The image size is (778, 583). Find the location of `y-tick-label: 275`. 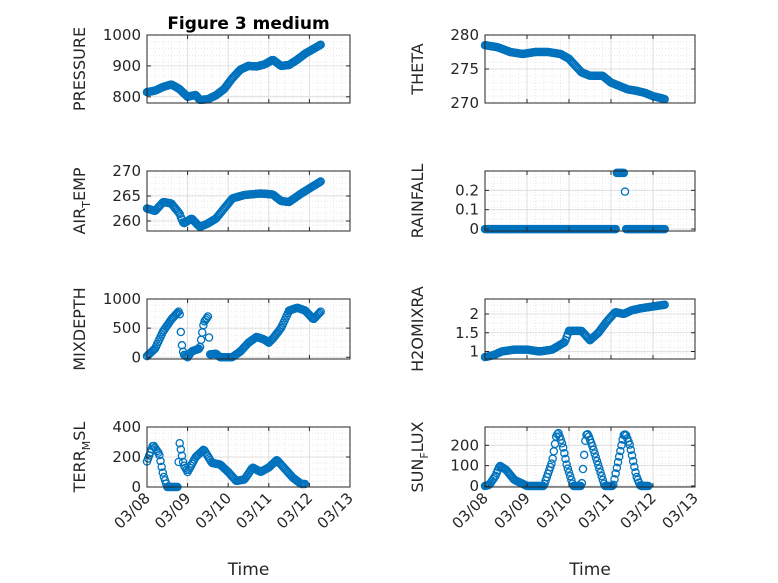

y-tick-label: 275 is located at coordinates (464, 69).